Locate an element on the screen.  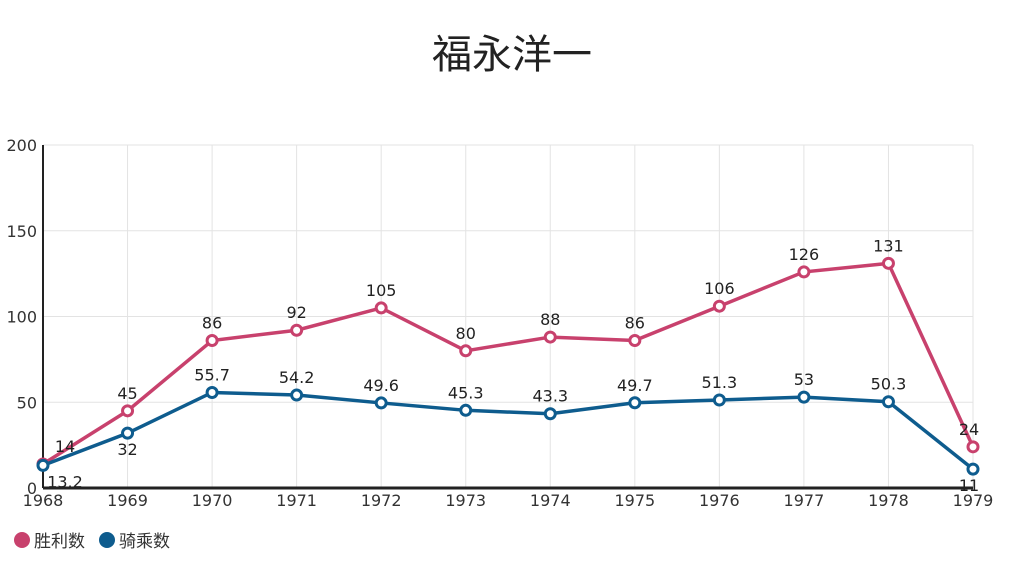
data-label: 45 is located at coordinates (127, 393).